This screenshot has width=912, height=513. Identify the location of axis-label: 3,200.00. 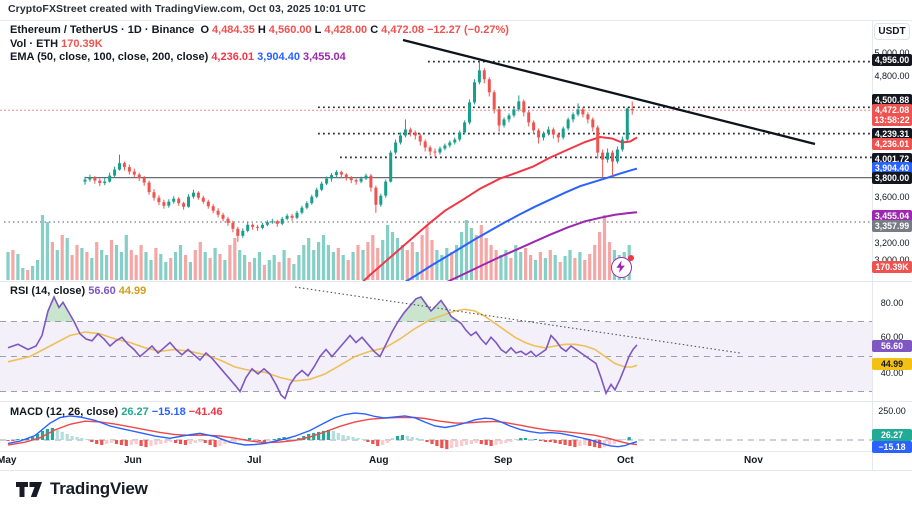
(892, 243).